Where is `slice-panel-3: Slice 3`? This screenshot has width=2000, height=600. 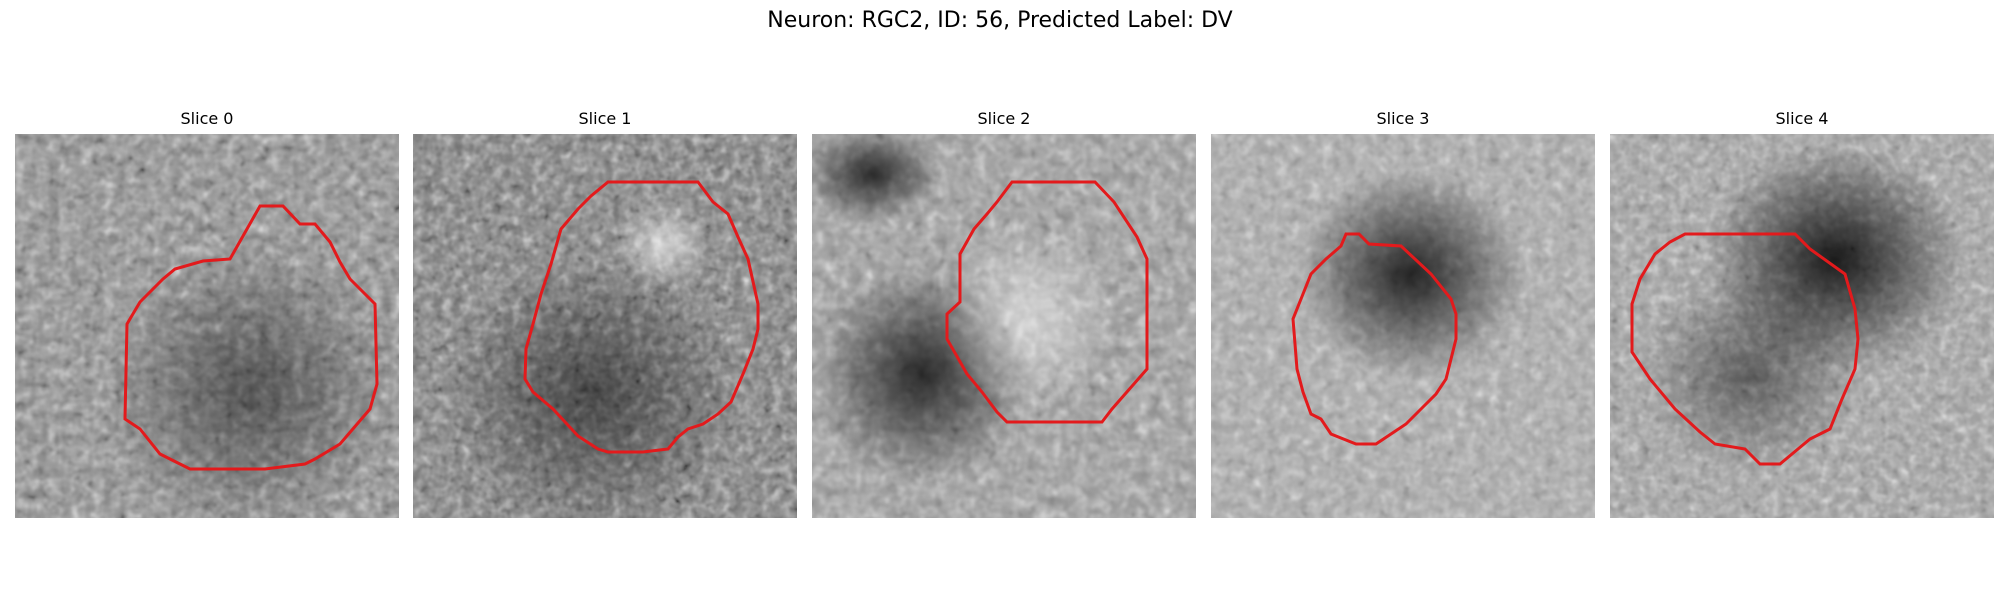
slice-panel-3: Slice 3 is located at coordinates (1403, 313).